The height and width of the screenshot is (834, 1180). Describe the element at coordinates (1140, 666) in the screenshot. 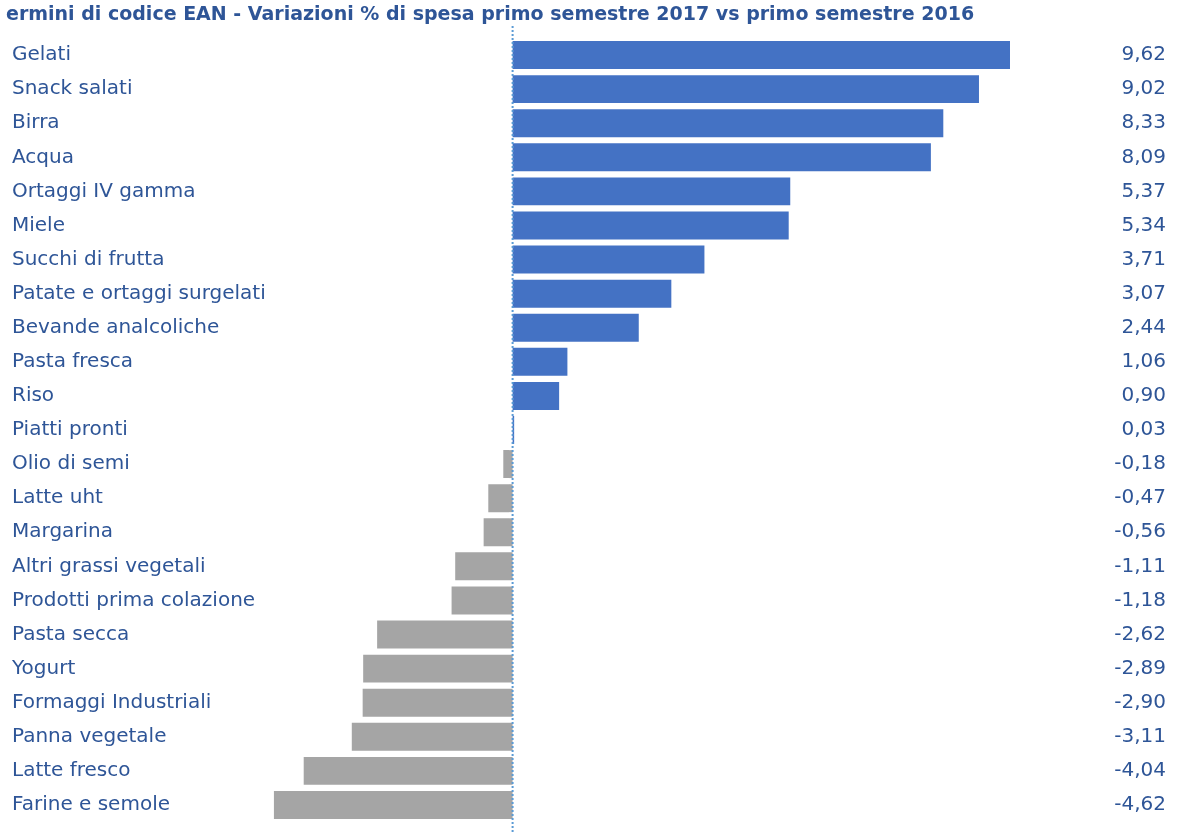

I see `data-label: -2,89` at that location.